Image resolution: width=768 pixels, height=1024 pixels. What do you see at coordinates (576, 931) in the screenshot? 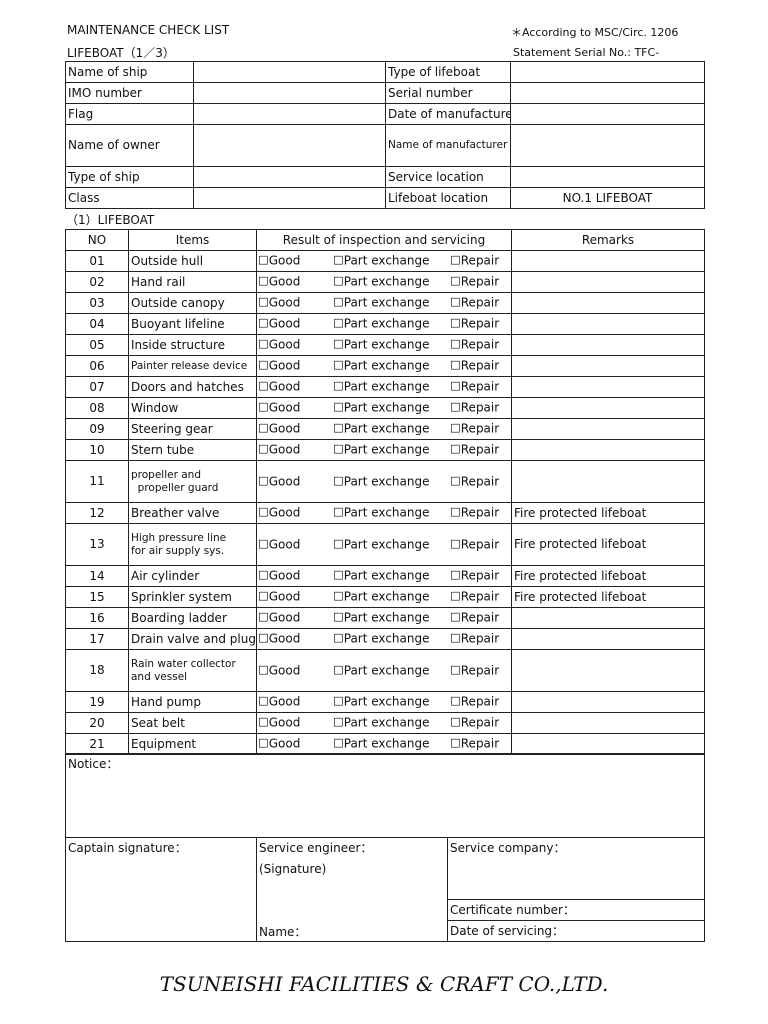
I see `date-of-servicing-field: Date of servicing：` at bounding box center [576, 931].